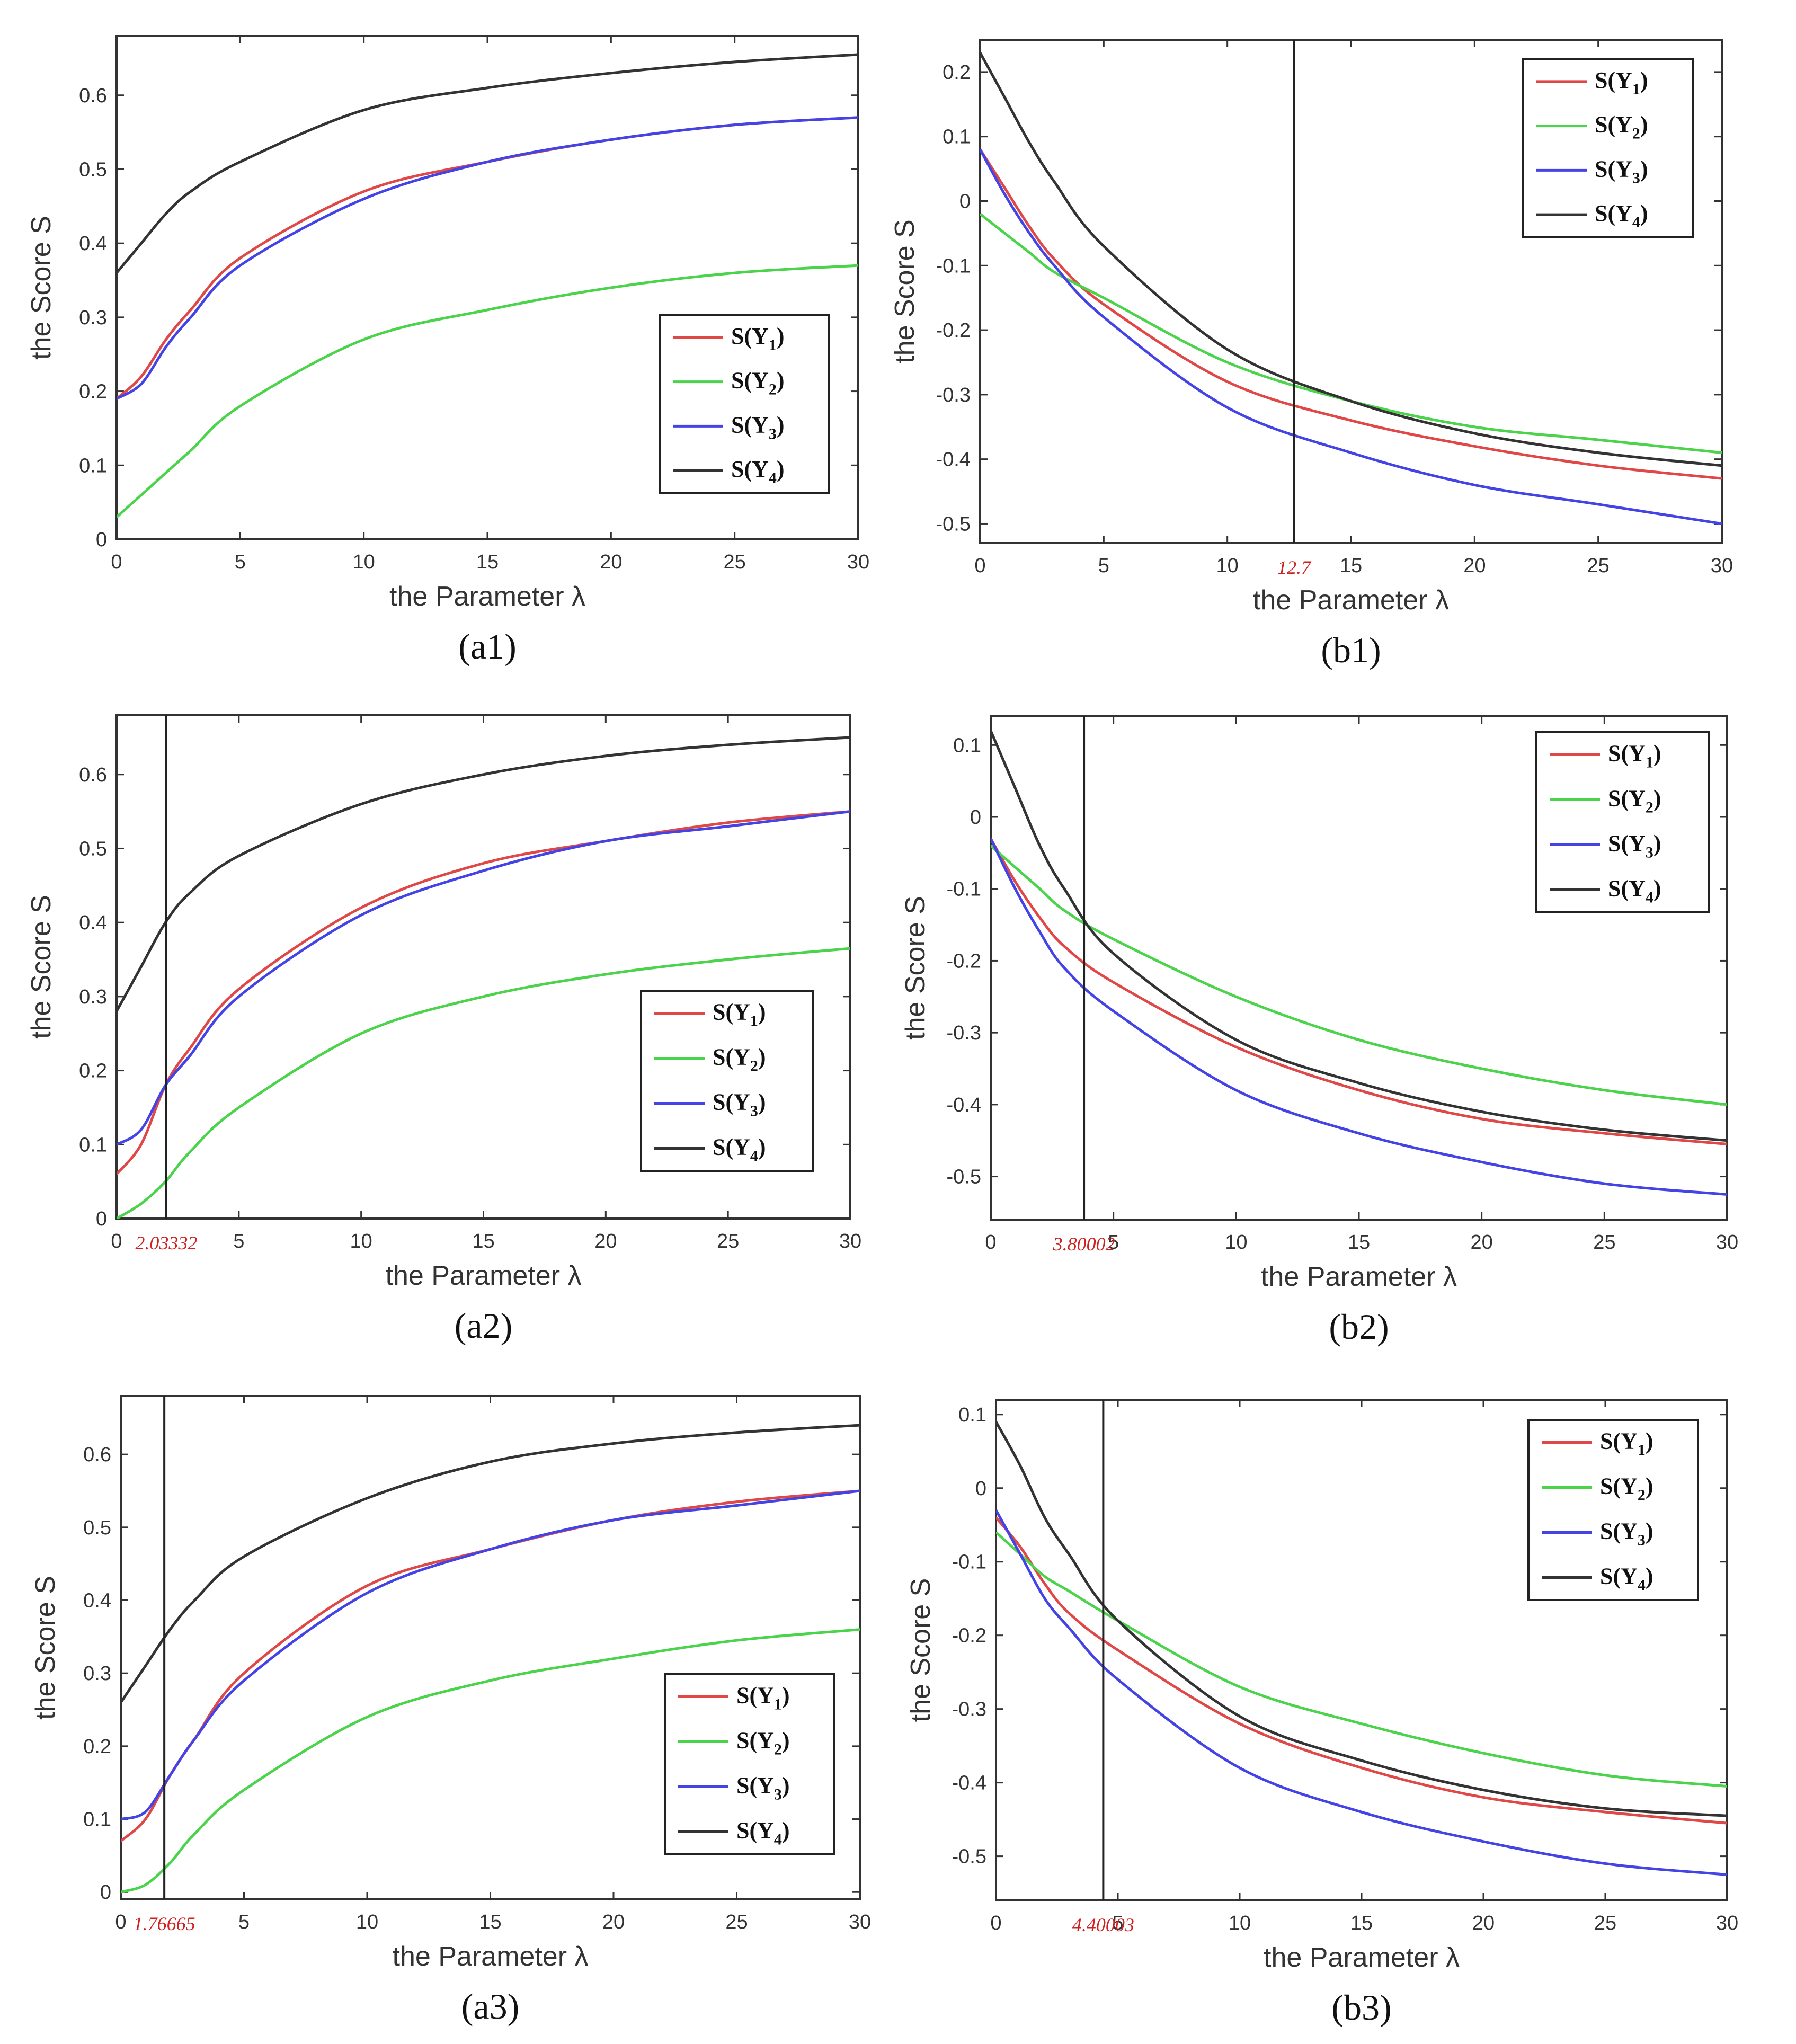  Describe the element at coordinates (969, 1710) in the screenshot. I see `y-tick-label: -0.3` at that location.